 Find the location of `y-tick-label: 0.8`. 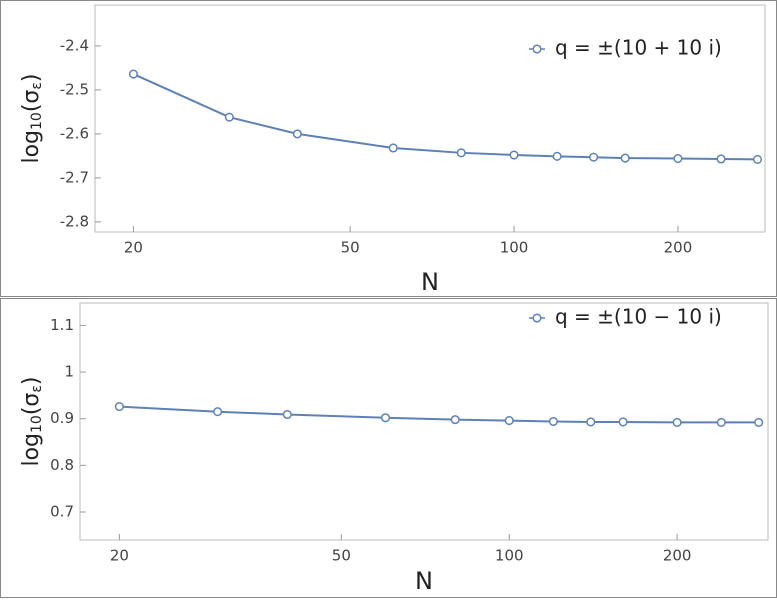

y-tick-label: 0.8 is located at coordinates (62, 465).